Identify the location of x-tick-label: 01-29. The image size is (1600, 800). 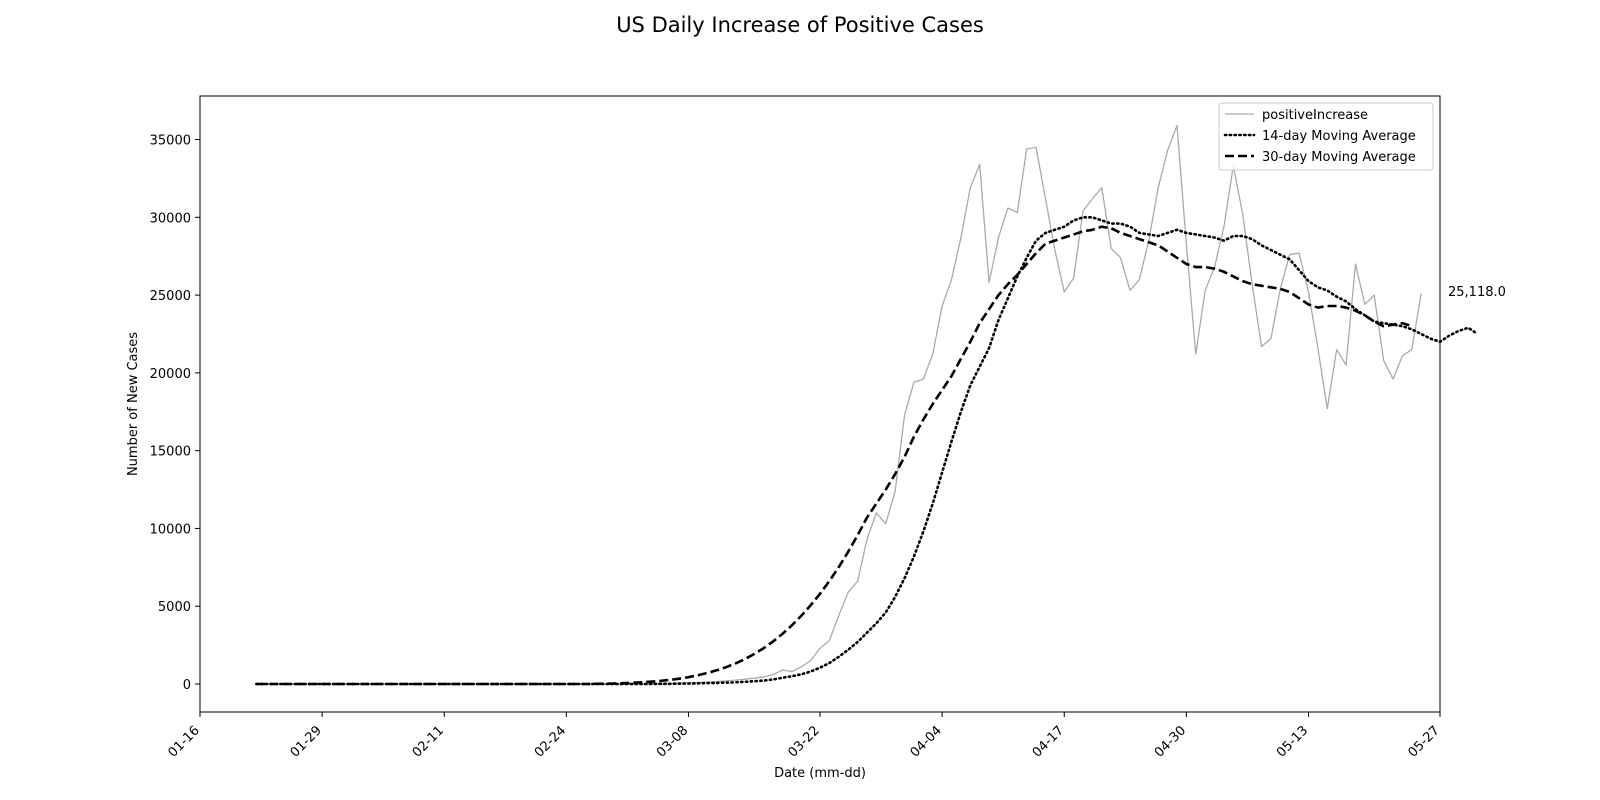
(306, 741).